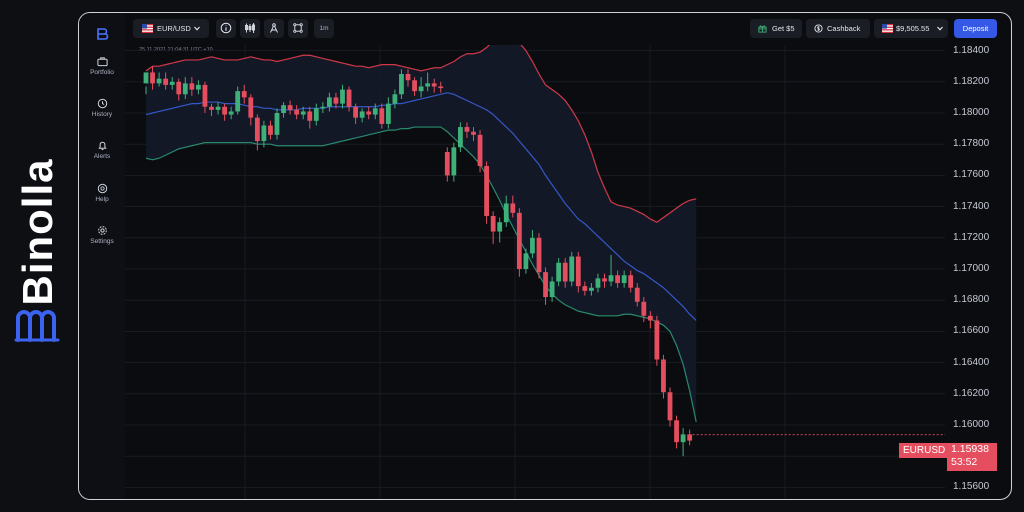  Describe the element at coordinates (102, 201) in the screenshot. I see `sidebar-item-help: Help` at that location.